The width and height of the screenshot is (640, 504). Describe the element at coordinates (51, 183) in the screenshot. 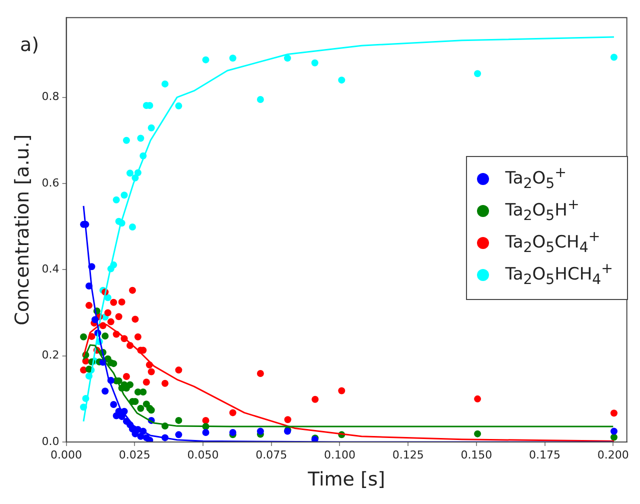

I see `y-tick-label: 0.6` at that location.